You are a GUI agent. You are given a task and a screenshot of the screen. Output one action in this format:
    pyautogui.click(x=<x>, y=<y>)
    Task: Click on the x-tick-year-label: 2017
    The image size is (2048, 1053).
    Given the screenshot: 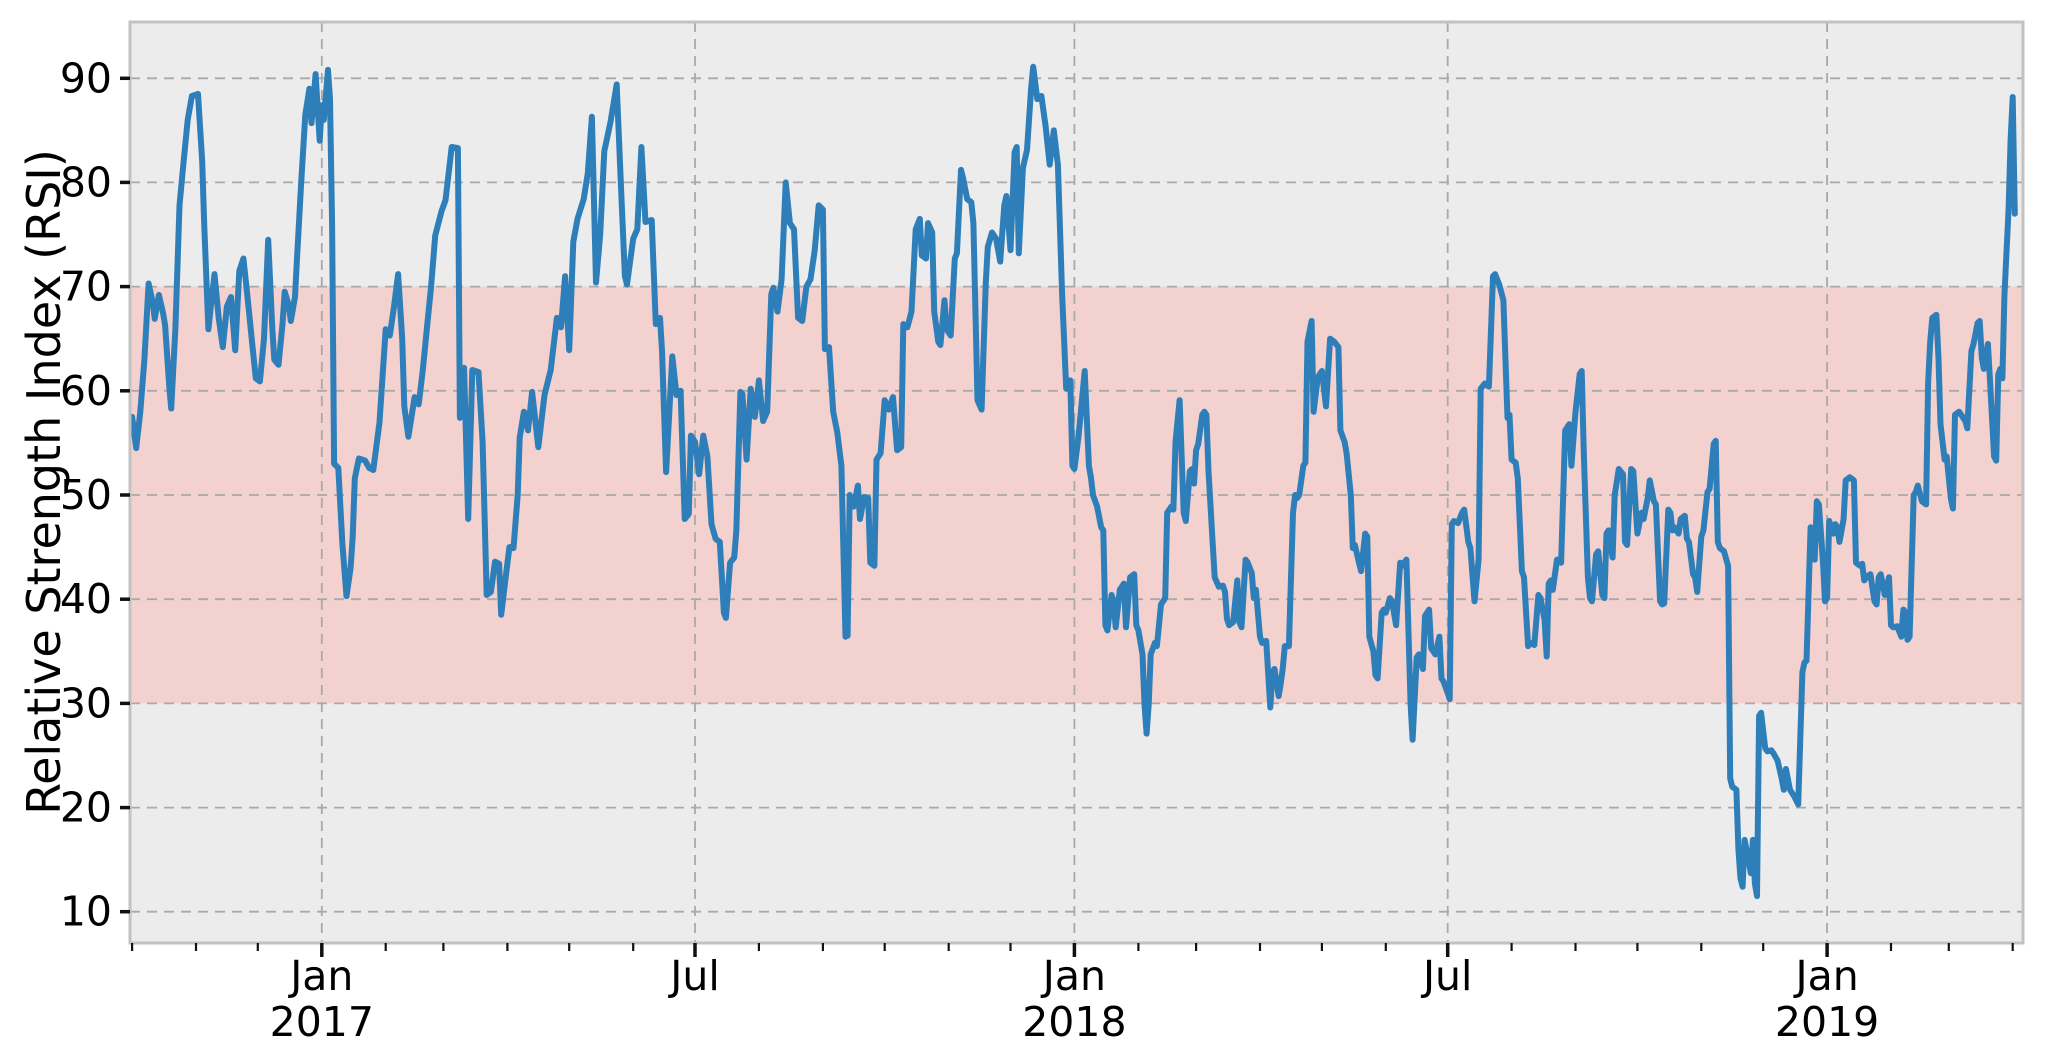 What is the action you would take?
    pyautogui.click(x=322, y=1022)
    